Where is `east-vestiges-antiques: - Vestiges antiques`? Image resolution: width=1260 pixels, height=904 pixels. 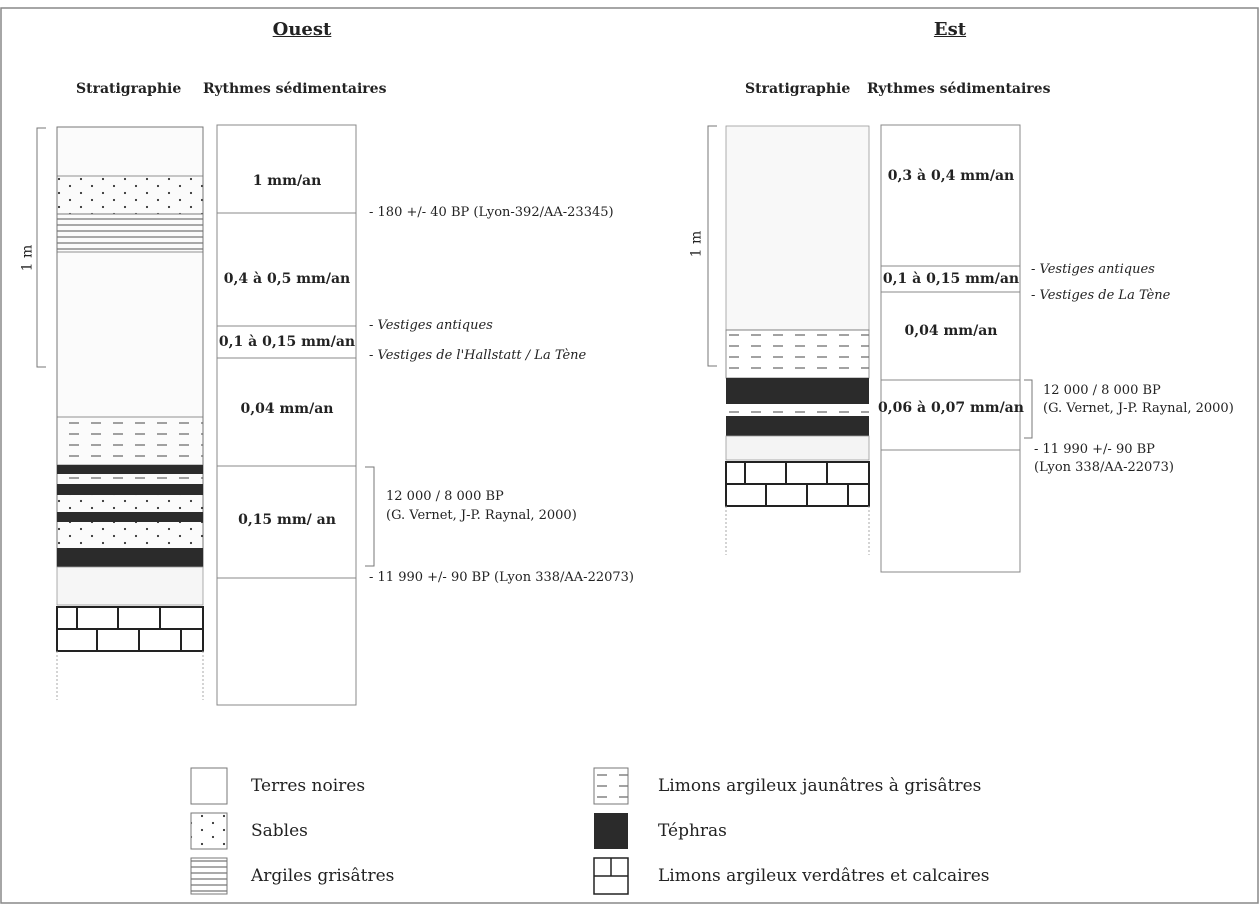 east-vestiges-antiques: - Vestiges antiques is located at coordinates (1093, 269).